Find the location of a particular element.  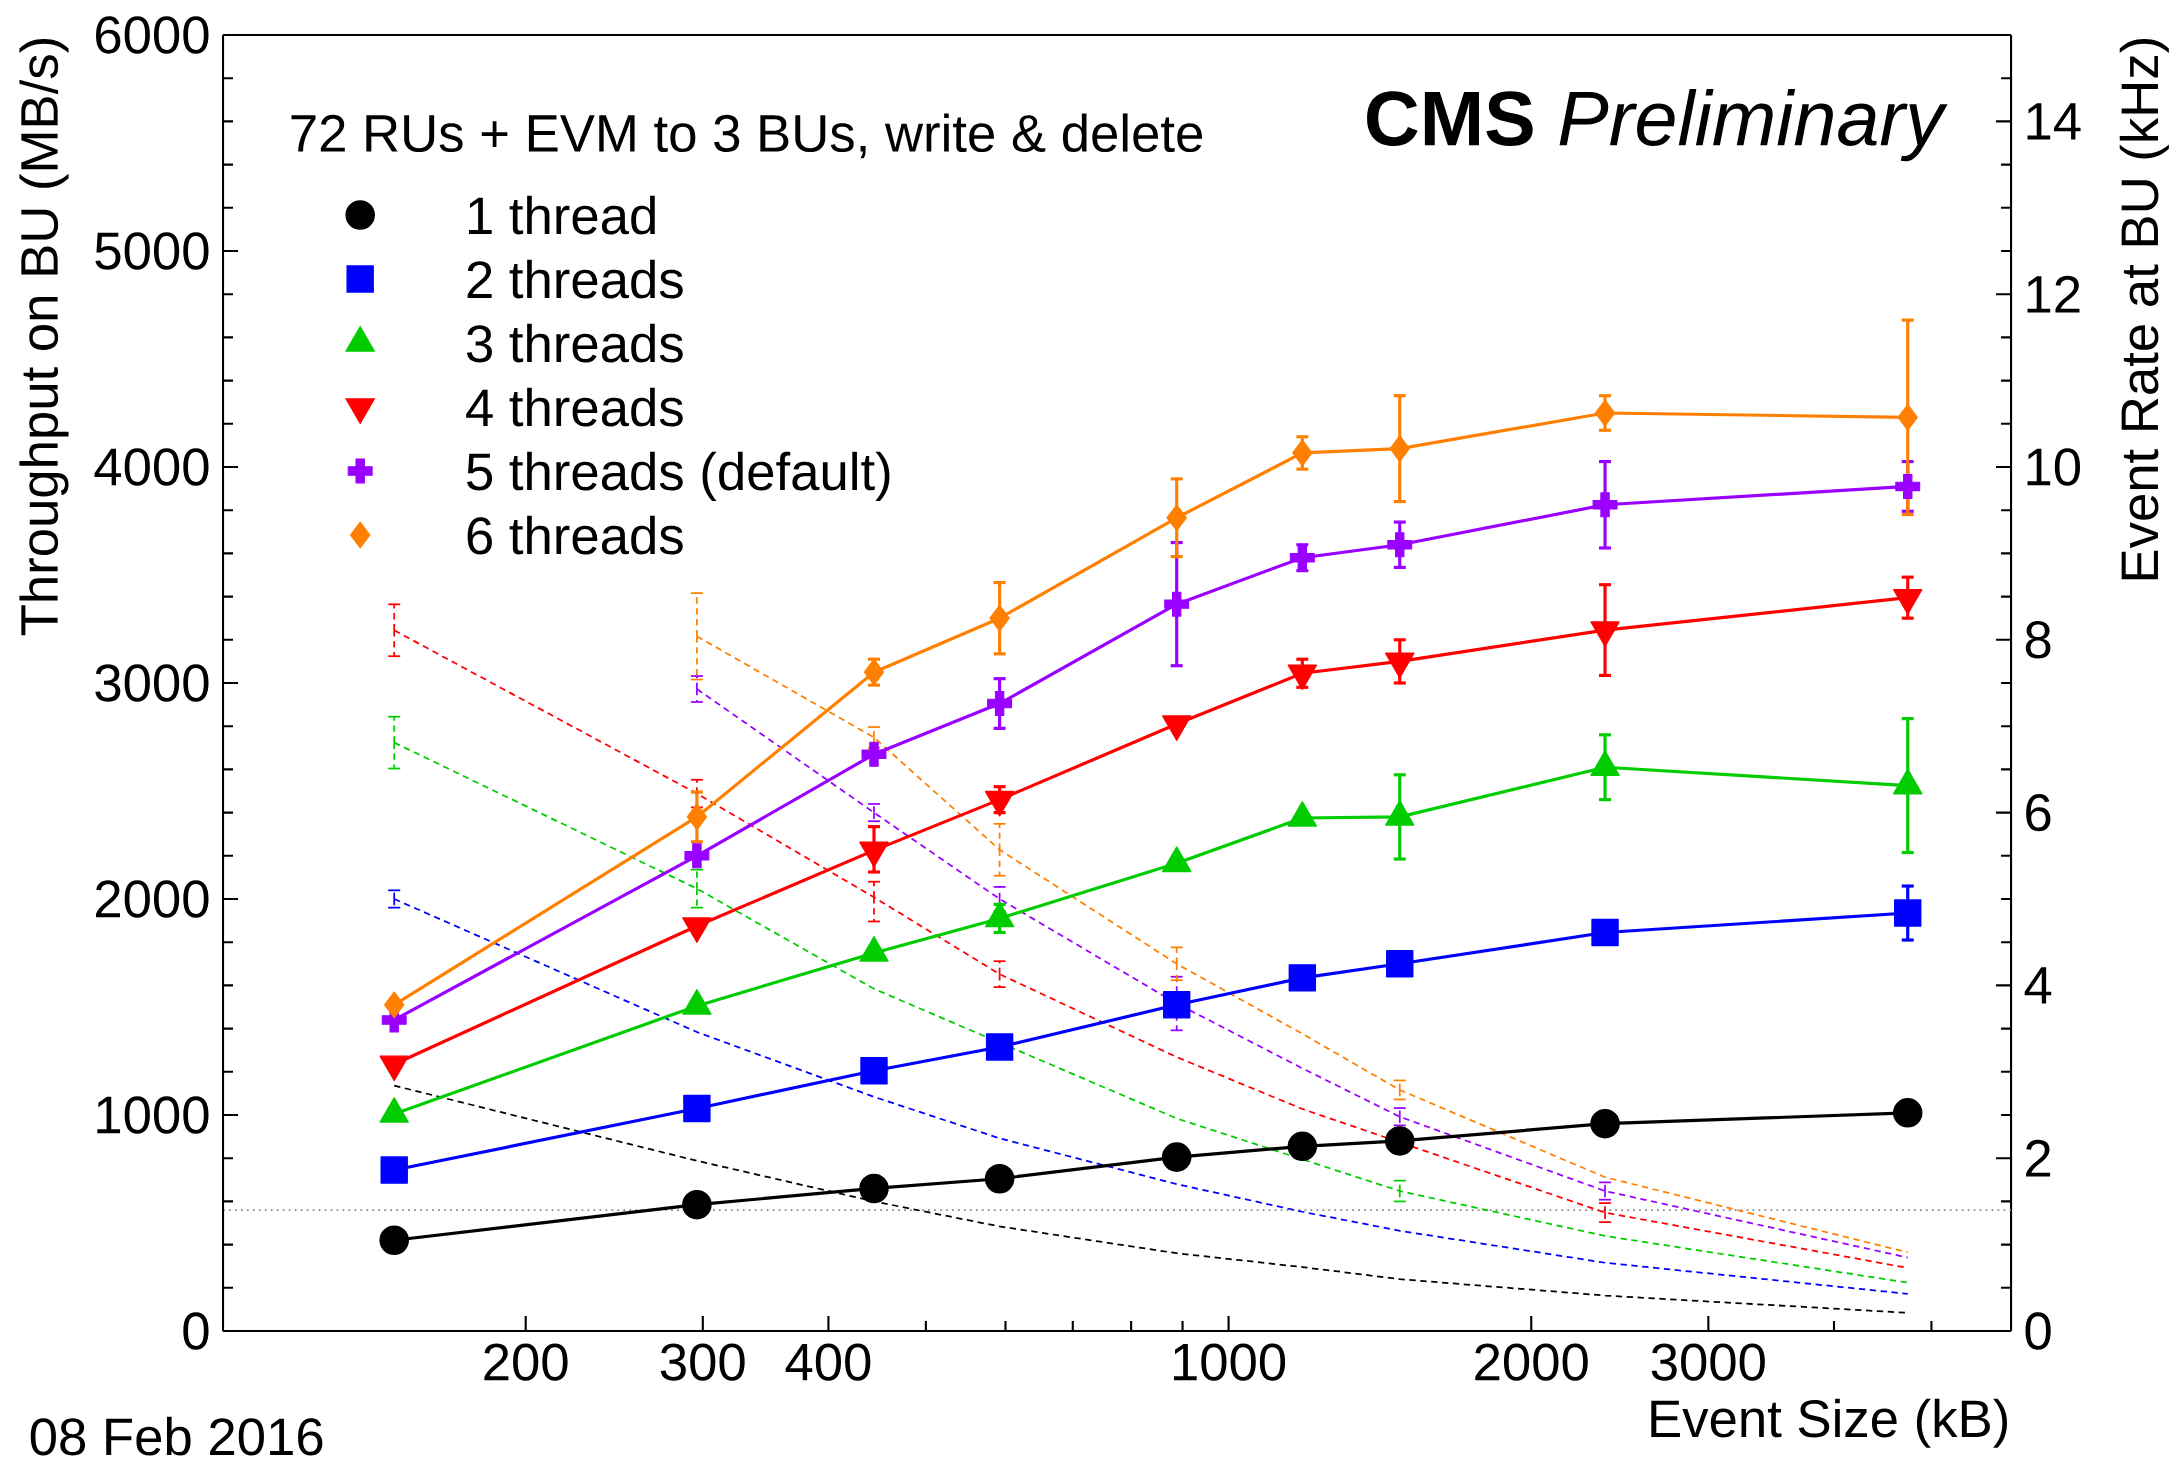

legend-title: 72 RUs + EVM to 3 BUs, write & delete is located at coordinates (746, 136).